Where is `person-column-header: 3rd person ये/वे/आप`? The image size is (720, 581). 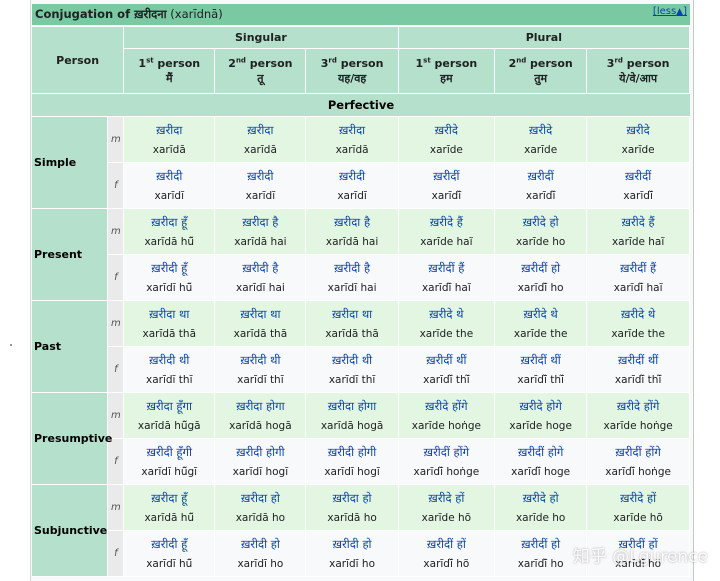 person-column-header: 3rd person ये/वे/आप is located at coordinates (638, 71).